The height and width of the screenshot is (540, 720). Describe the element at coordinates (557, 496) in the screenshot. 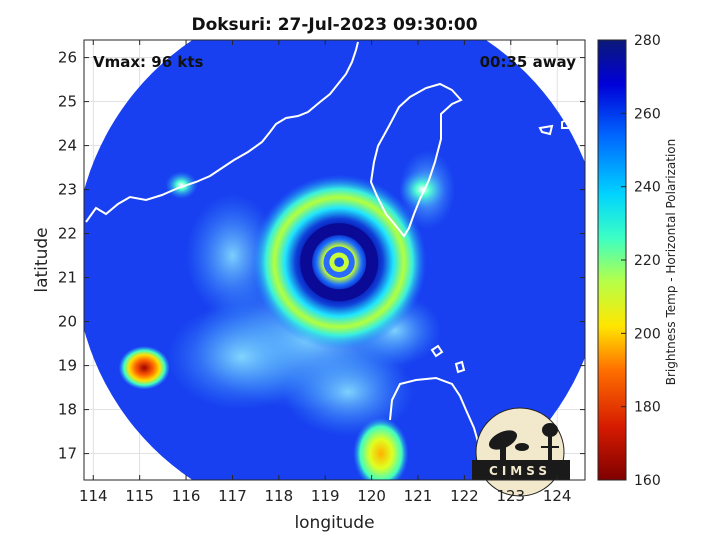

I see `x-tick-label: 124` at that location.